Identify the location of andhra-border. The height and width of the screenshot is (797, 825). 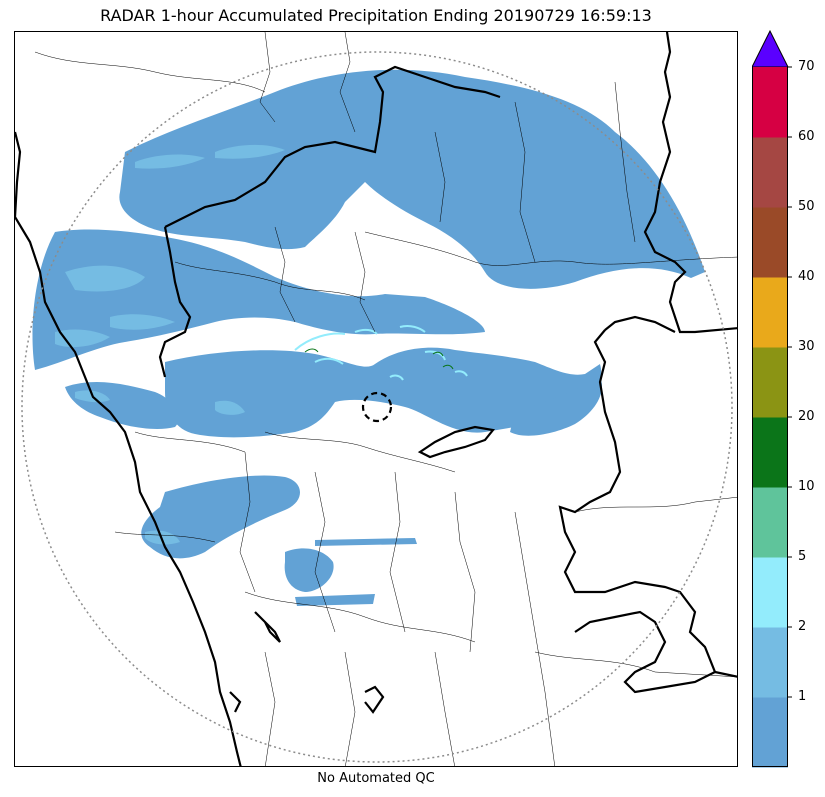
(647, 496).